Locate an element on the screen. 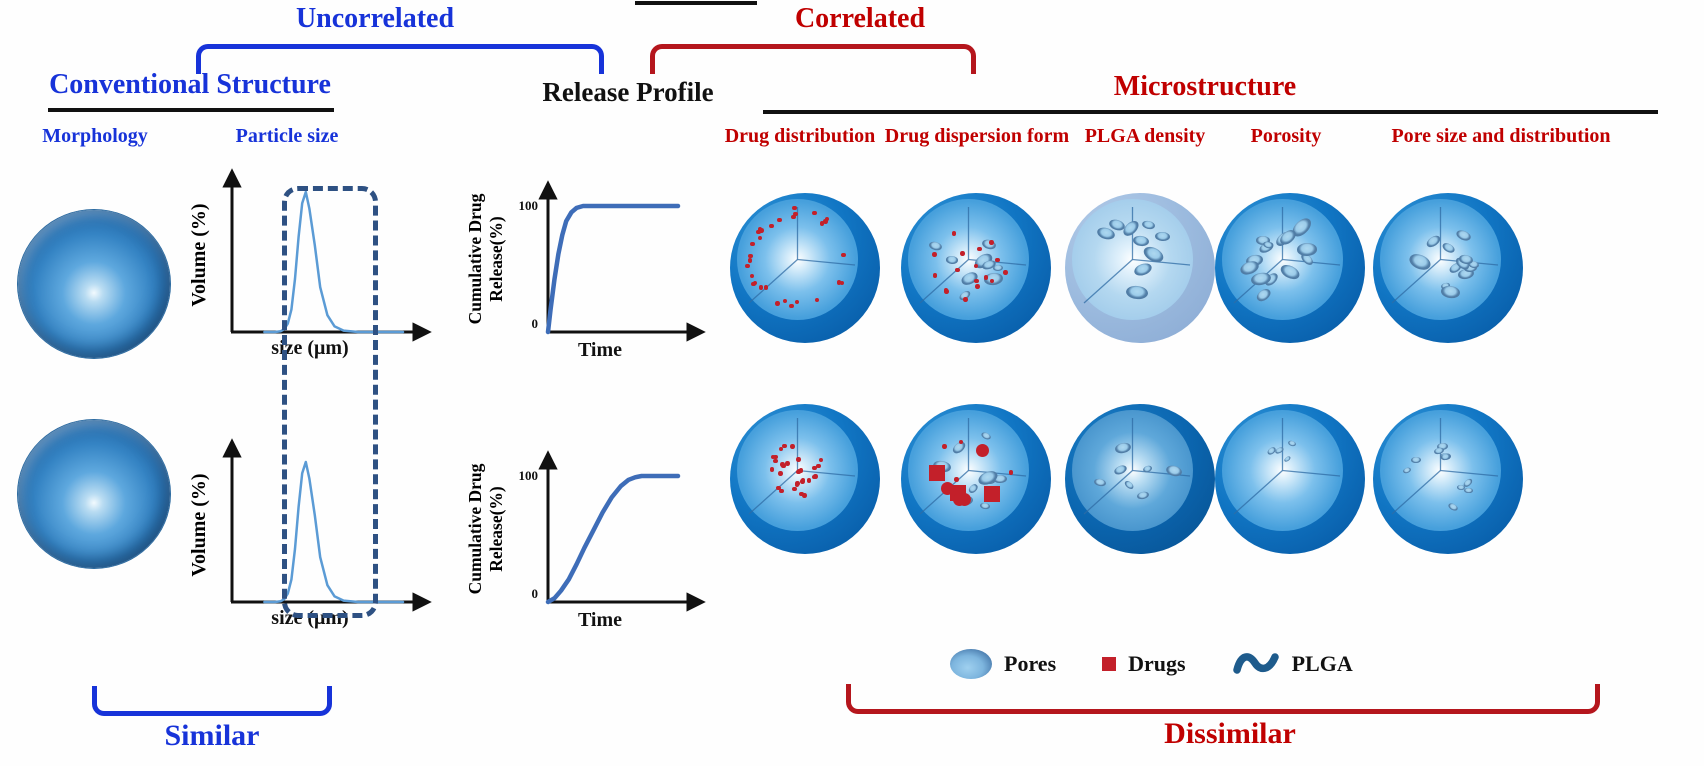 Image resolution: width=1704 pixels, height=766 pixels. morphology-sphere-top is located at coordinates (94, 284).